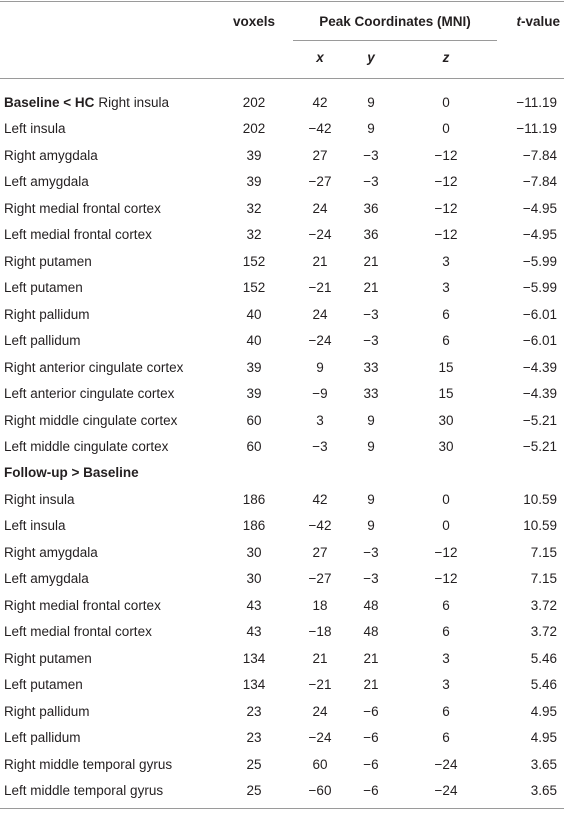 Image resolution: width=564 pixels, height=814 pixels. Describe the element at coordinates (254, 102) in the screenshot. I see `cell-voxels: 202` at that location.